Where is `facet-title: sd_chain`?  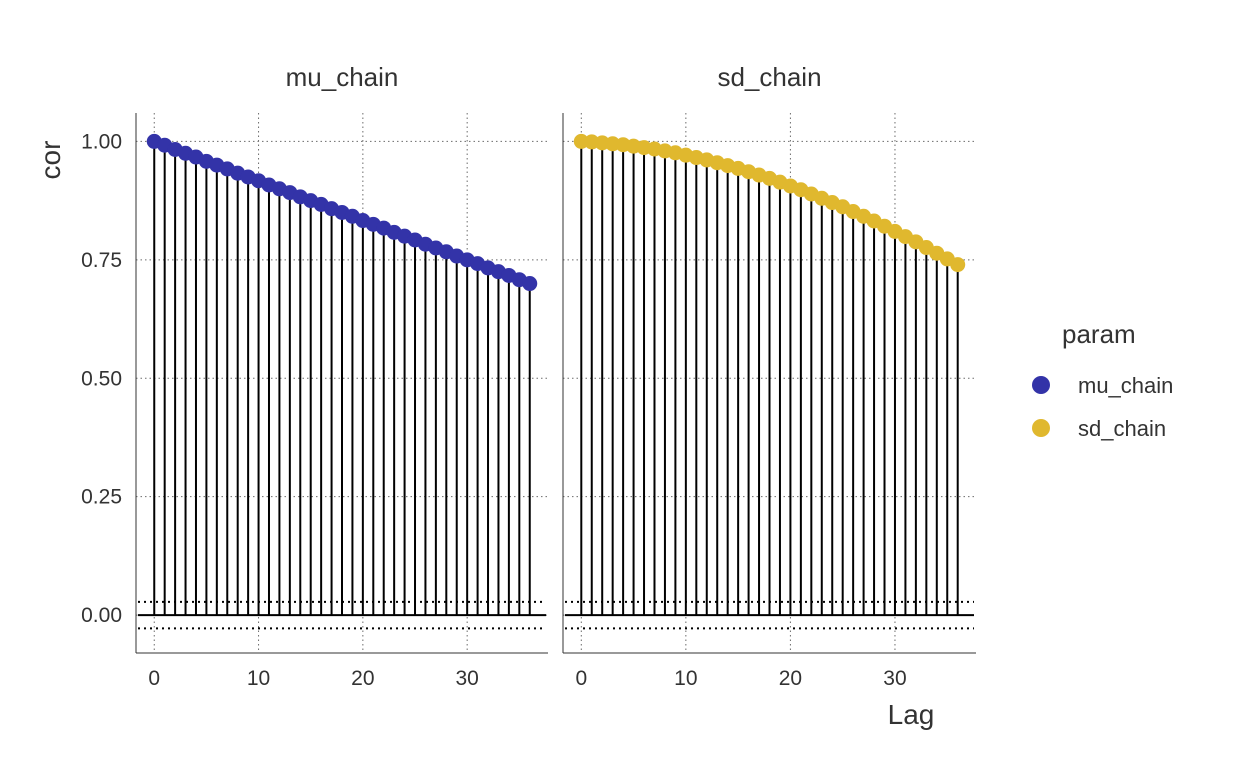 facet-title: sd_chain is located at coordinates (769, 77).